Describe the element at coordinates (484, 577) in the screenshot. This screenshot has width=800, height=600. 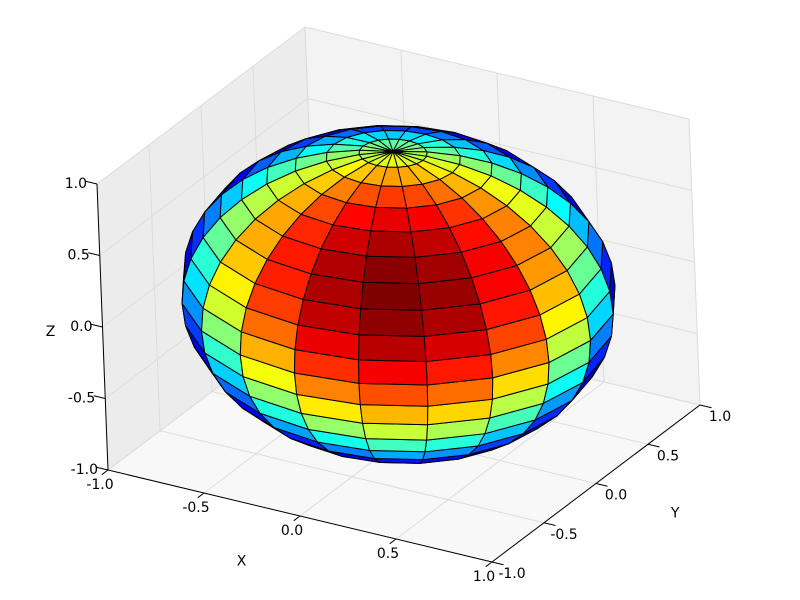
I see `x-tick-label: 1.0` at that location.